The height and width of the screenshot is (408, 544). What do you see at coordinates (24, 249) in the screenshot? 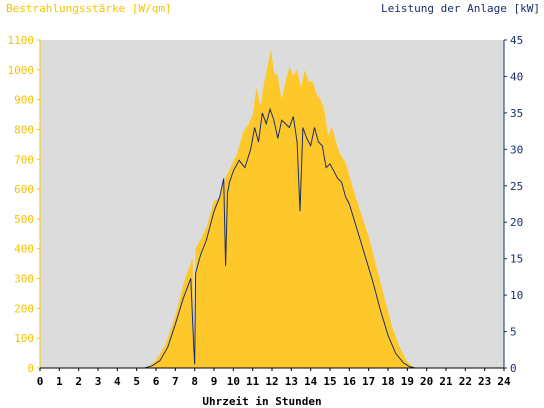
I see `y-left-tick-label: 400` at bounding box center [24, 249].